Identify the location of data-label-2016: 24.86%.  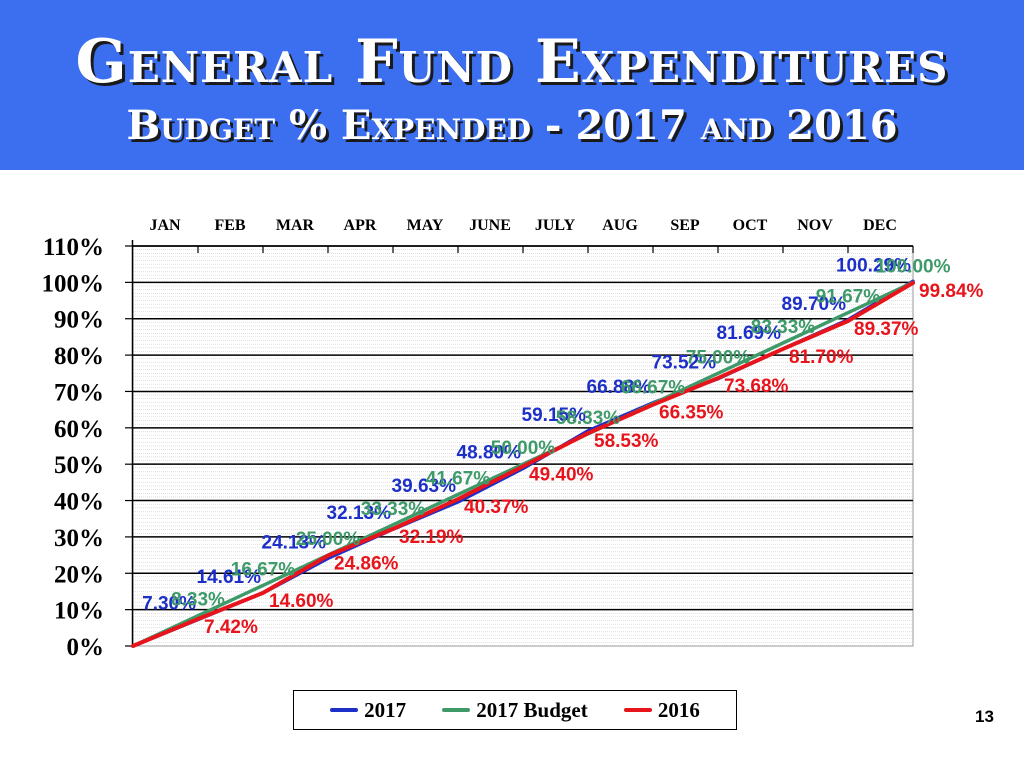
(366, 564).